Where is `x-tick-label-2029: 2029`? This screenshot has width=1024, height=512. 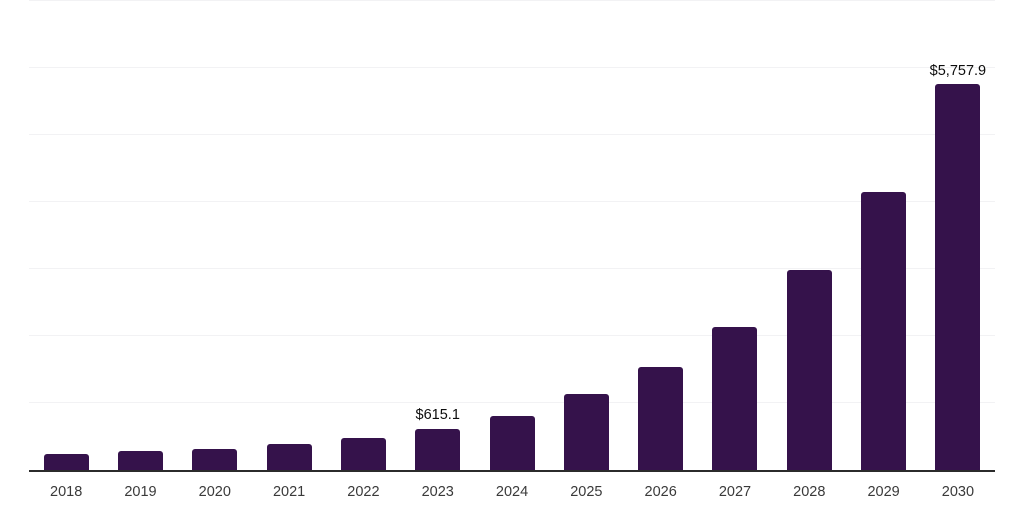
x-tick-label-2029: 2029 is located at coordinates (883, 492).